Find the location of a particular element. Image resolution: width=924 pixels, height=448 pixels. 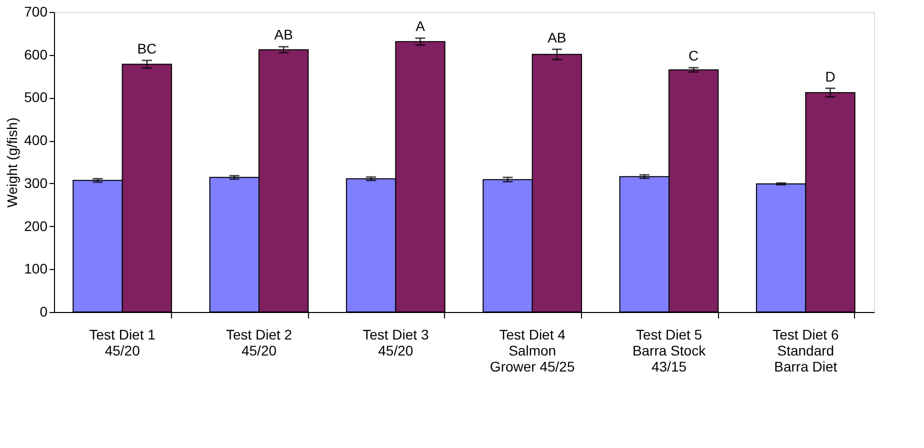

x-tick-label: Test Diet 6 Standard Barra Diet is located at coordinates (805, 350).